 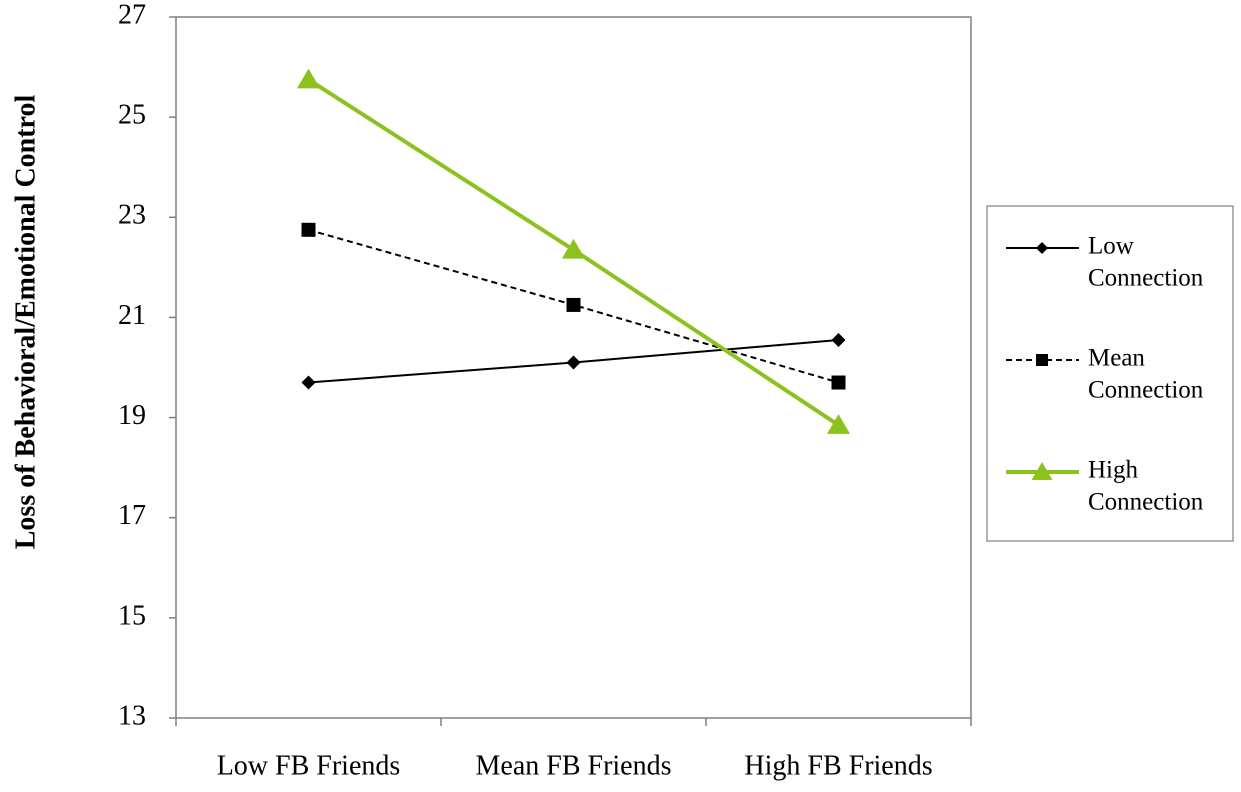 What do you see at coordinates (1113, 470) in the screenshot?
I see `legend-label: High` at bounding box center [1113, 470].